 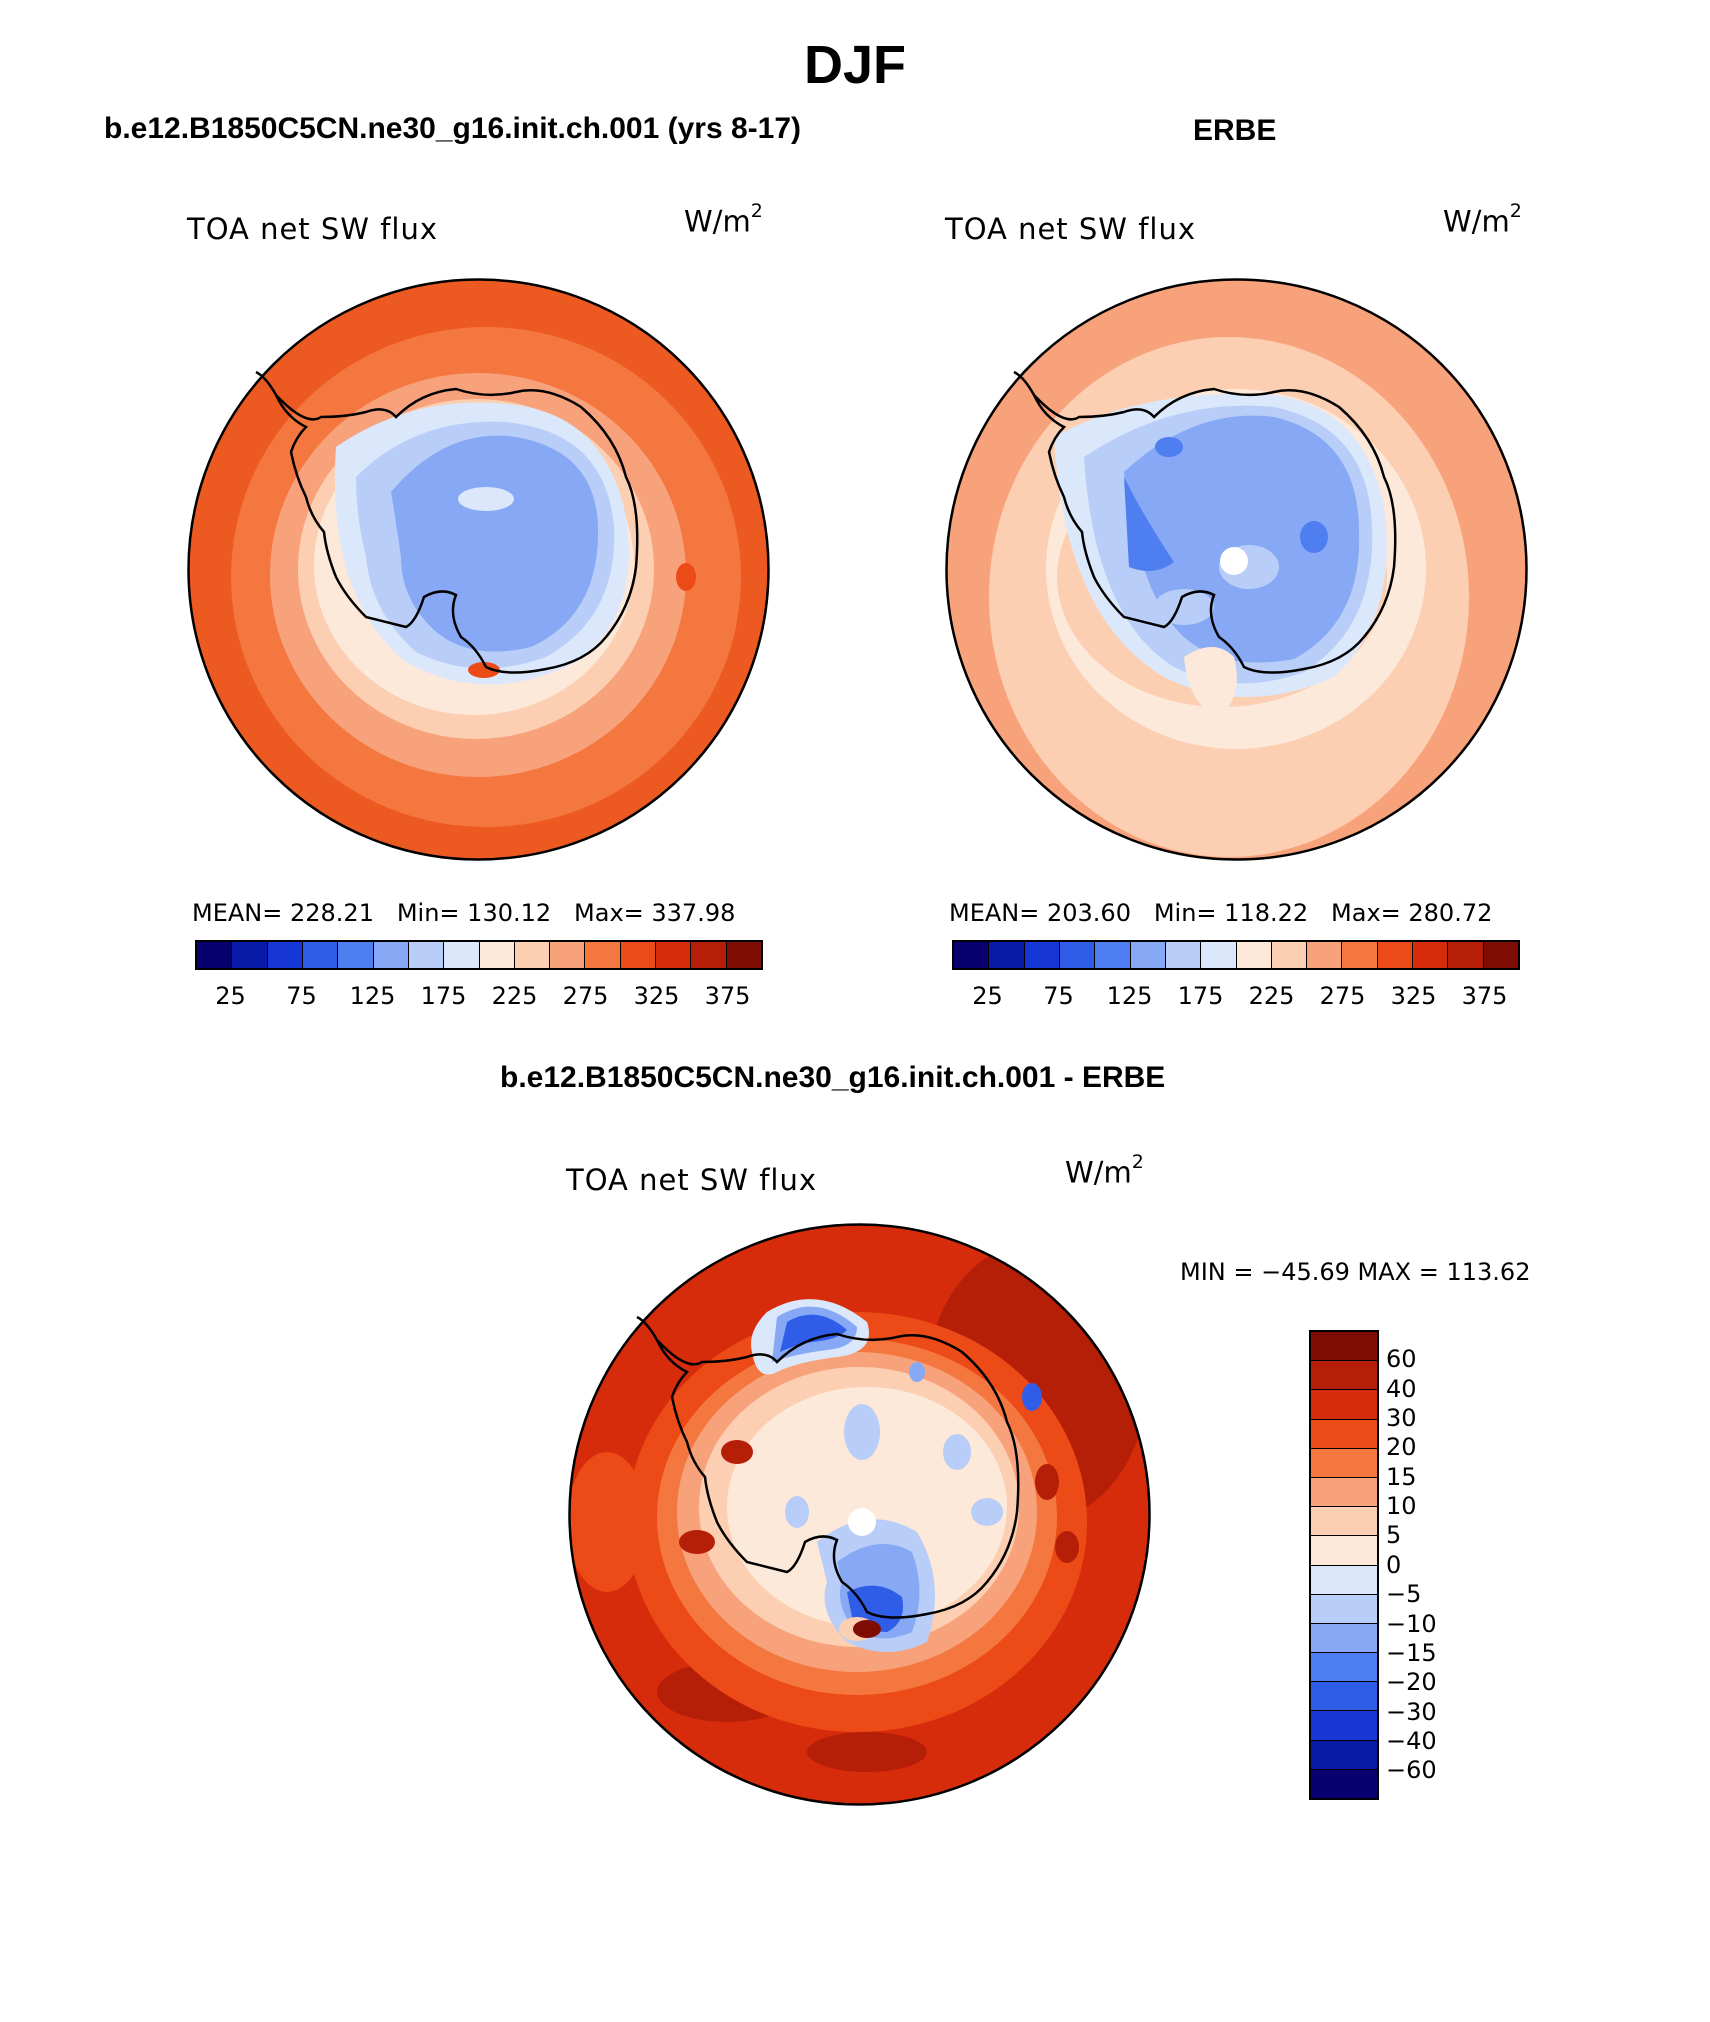 What do you see at coordinates (859, 1514) in the screenshot?
I see `panel3-polar-map` at bounding box center [859, 1514].